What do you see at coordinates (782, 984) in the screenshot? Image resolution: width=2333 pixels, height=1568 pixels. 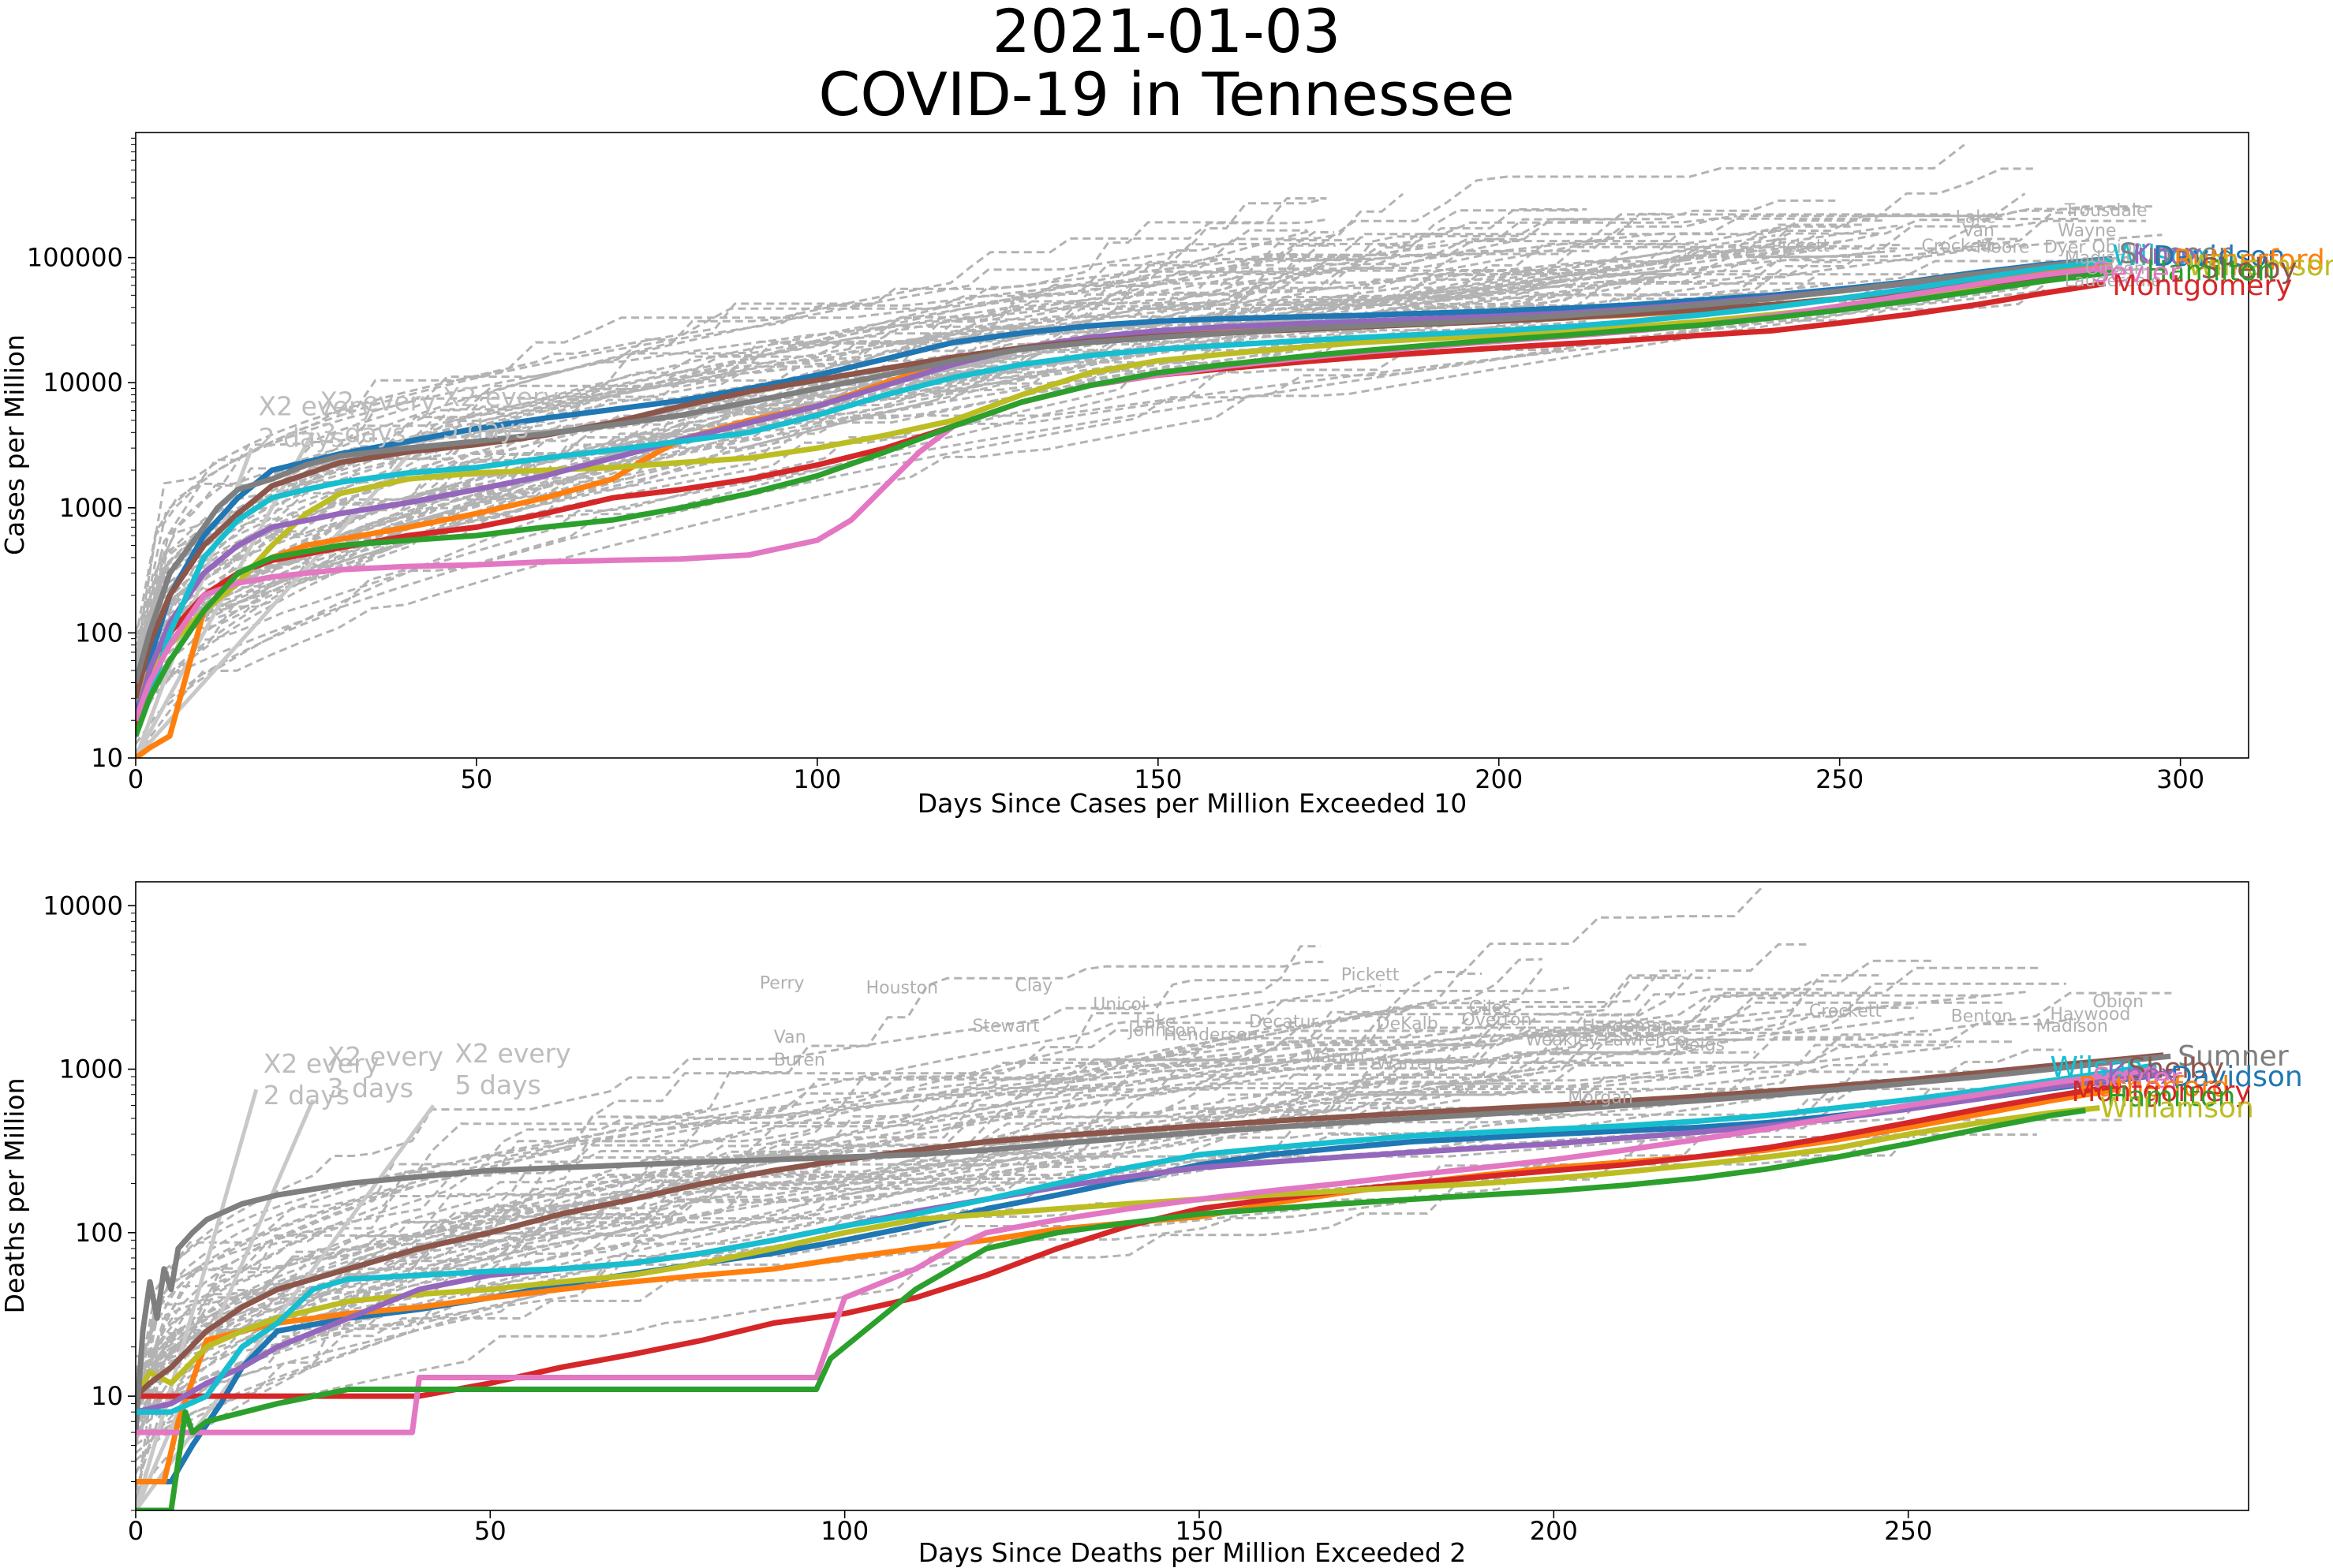 I see `county-label: Perry` at bounding box center [782, 984].